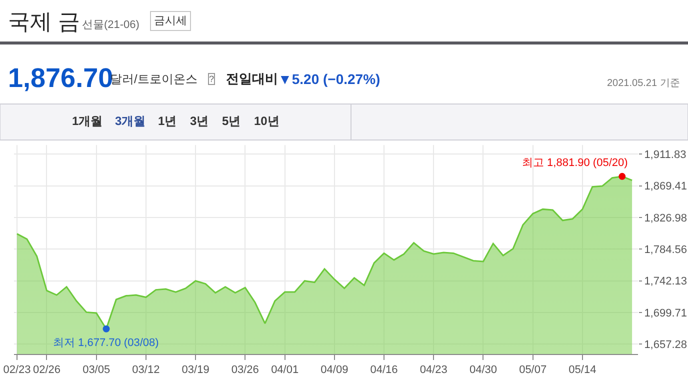  What do you see at coordinates (44, 21) in the screenshot?
I see `chart-title: 국제 금` at bounding box center [44, 21].